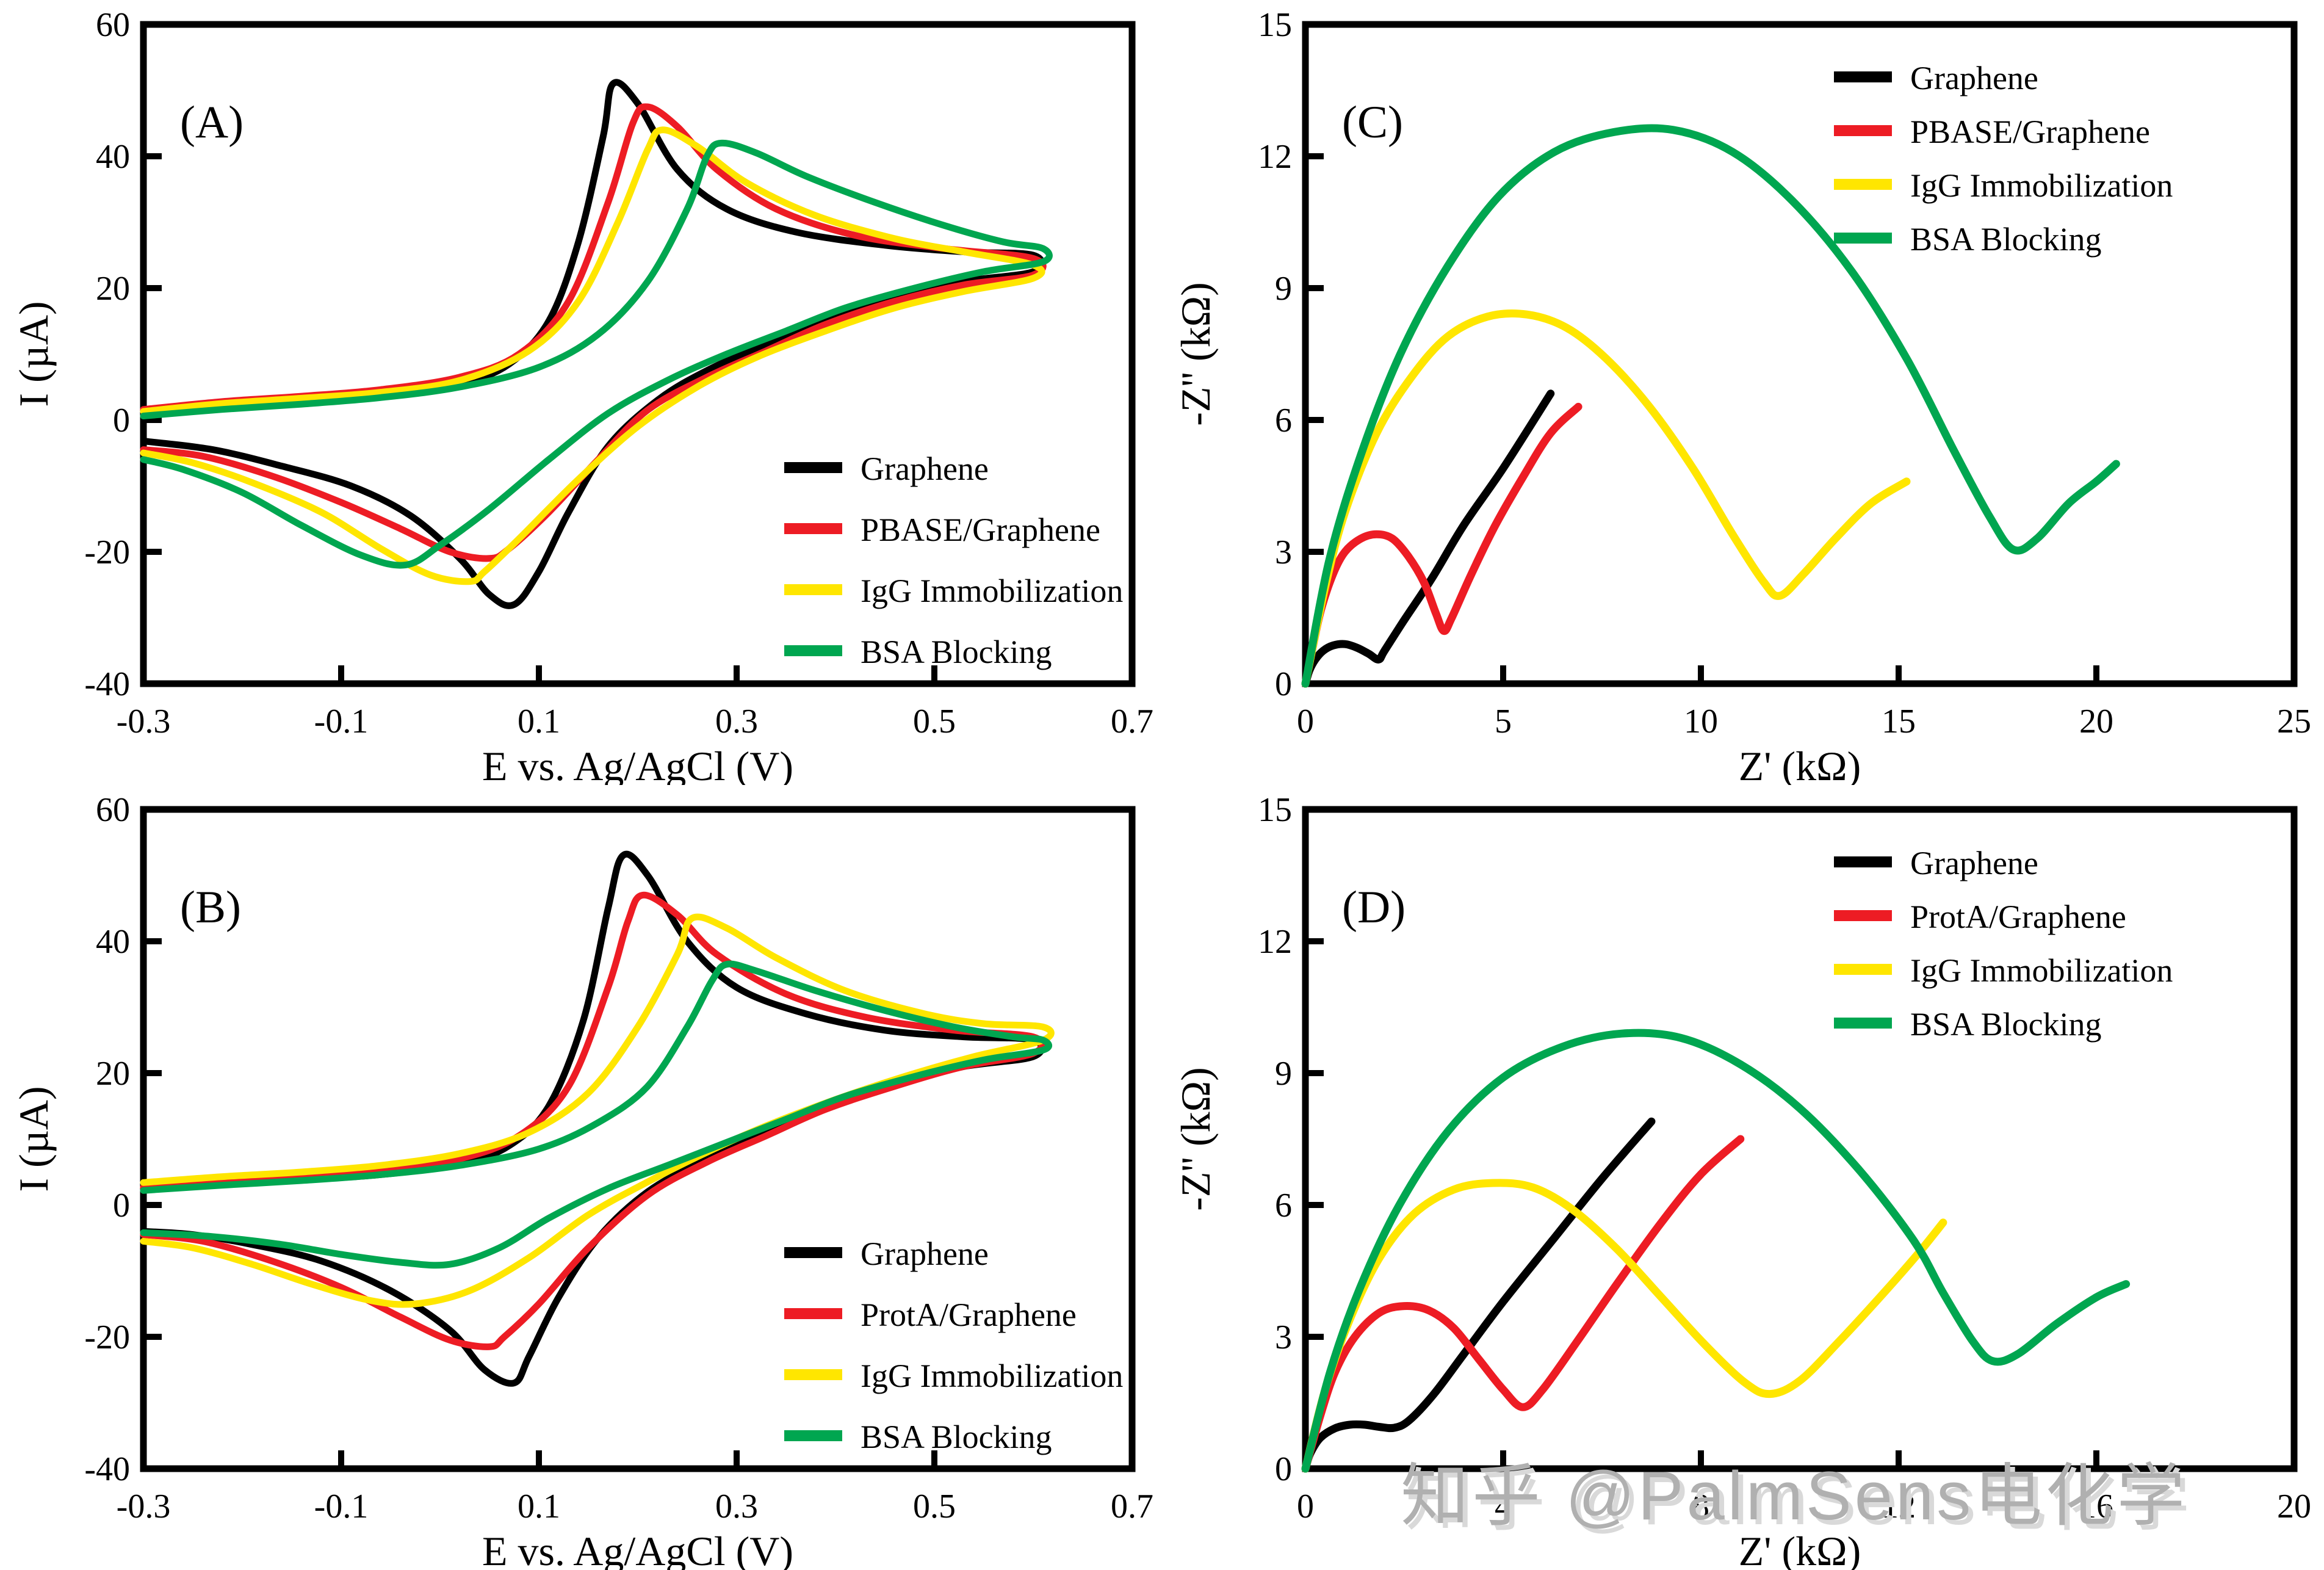 This screenshot has height=1570, width=2324. I want to click on panel-letter: (C), so click(1372, 122).